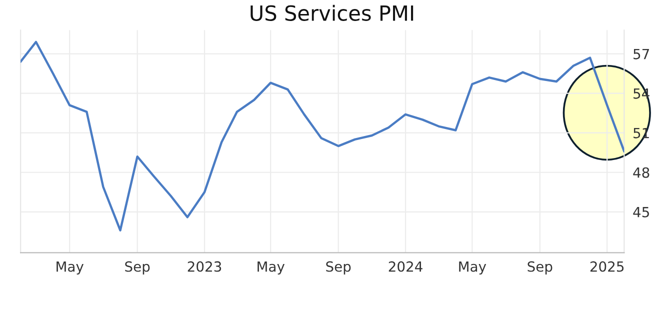 This screenshot has height=324, width=664. What do you see at coordinates (405, 266) in the screenshot?
I see `x-tick-label: 2024` at bounding box center [405, 266].